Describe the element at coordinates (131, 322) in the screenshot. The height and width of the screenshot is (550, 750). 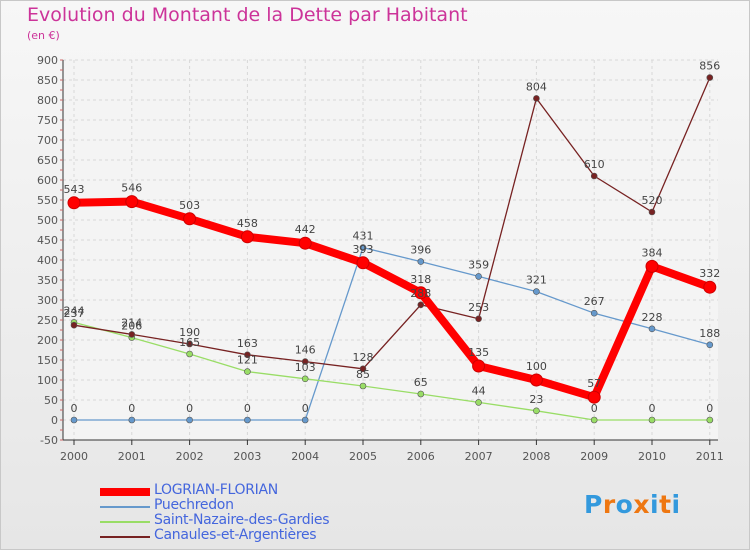
I see `data-label: 214` at that location.